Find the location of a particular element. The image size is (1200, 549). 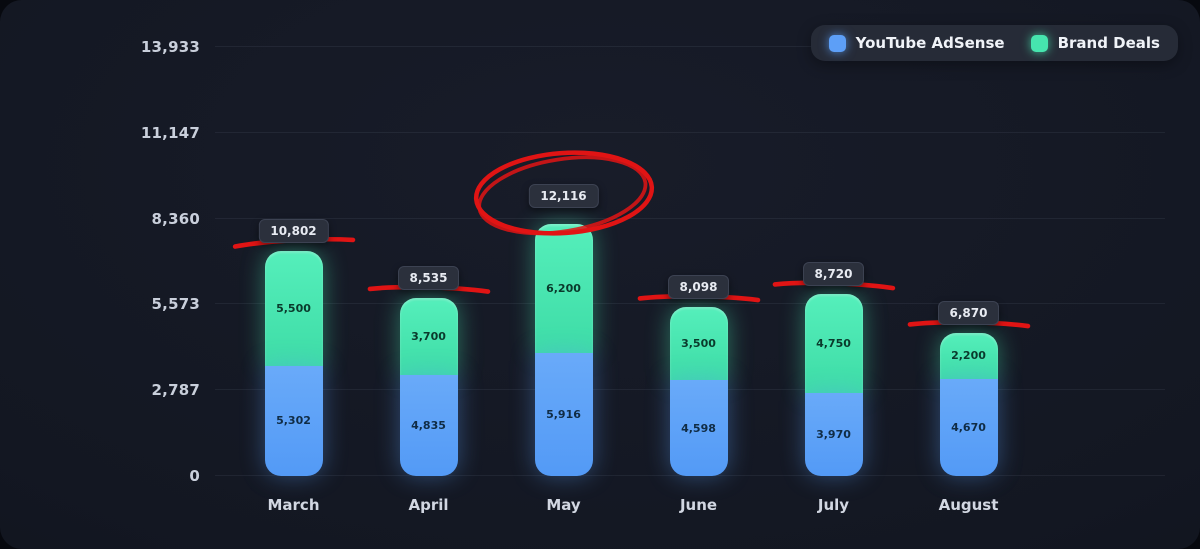

segment-value-label: 3,700 is located at coordinates (428, 337).